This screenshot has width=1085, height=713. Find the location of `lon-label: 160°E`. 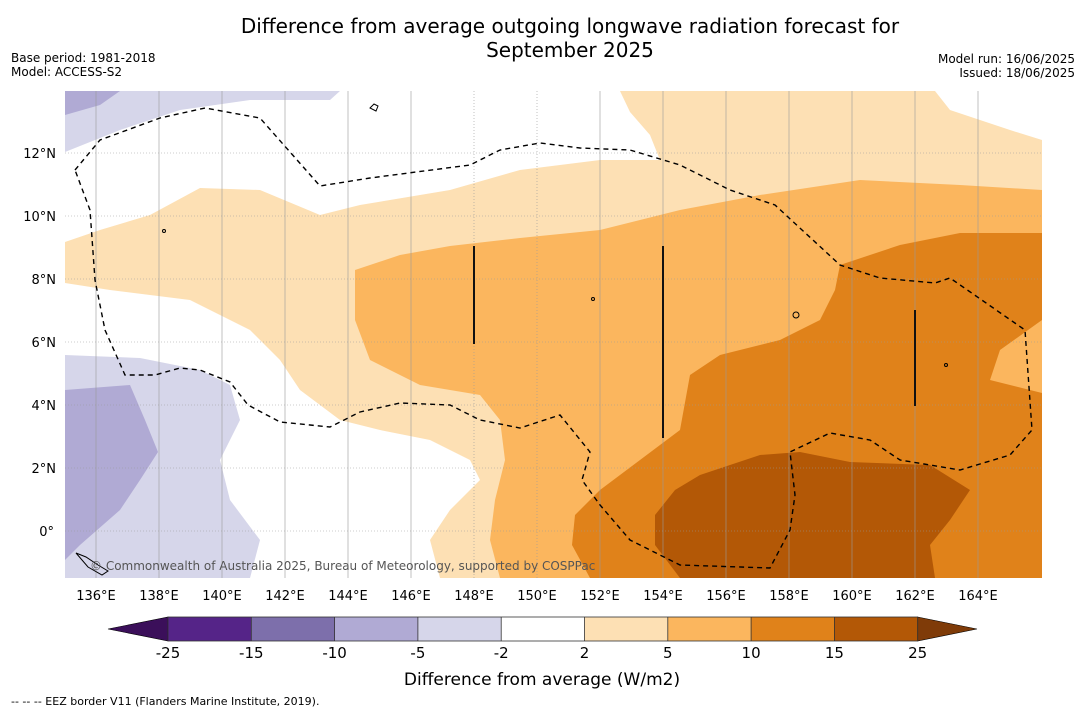

lon-label: 160°E is located at coordinates (852, 596).